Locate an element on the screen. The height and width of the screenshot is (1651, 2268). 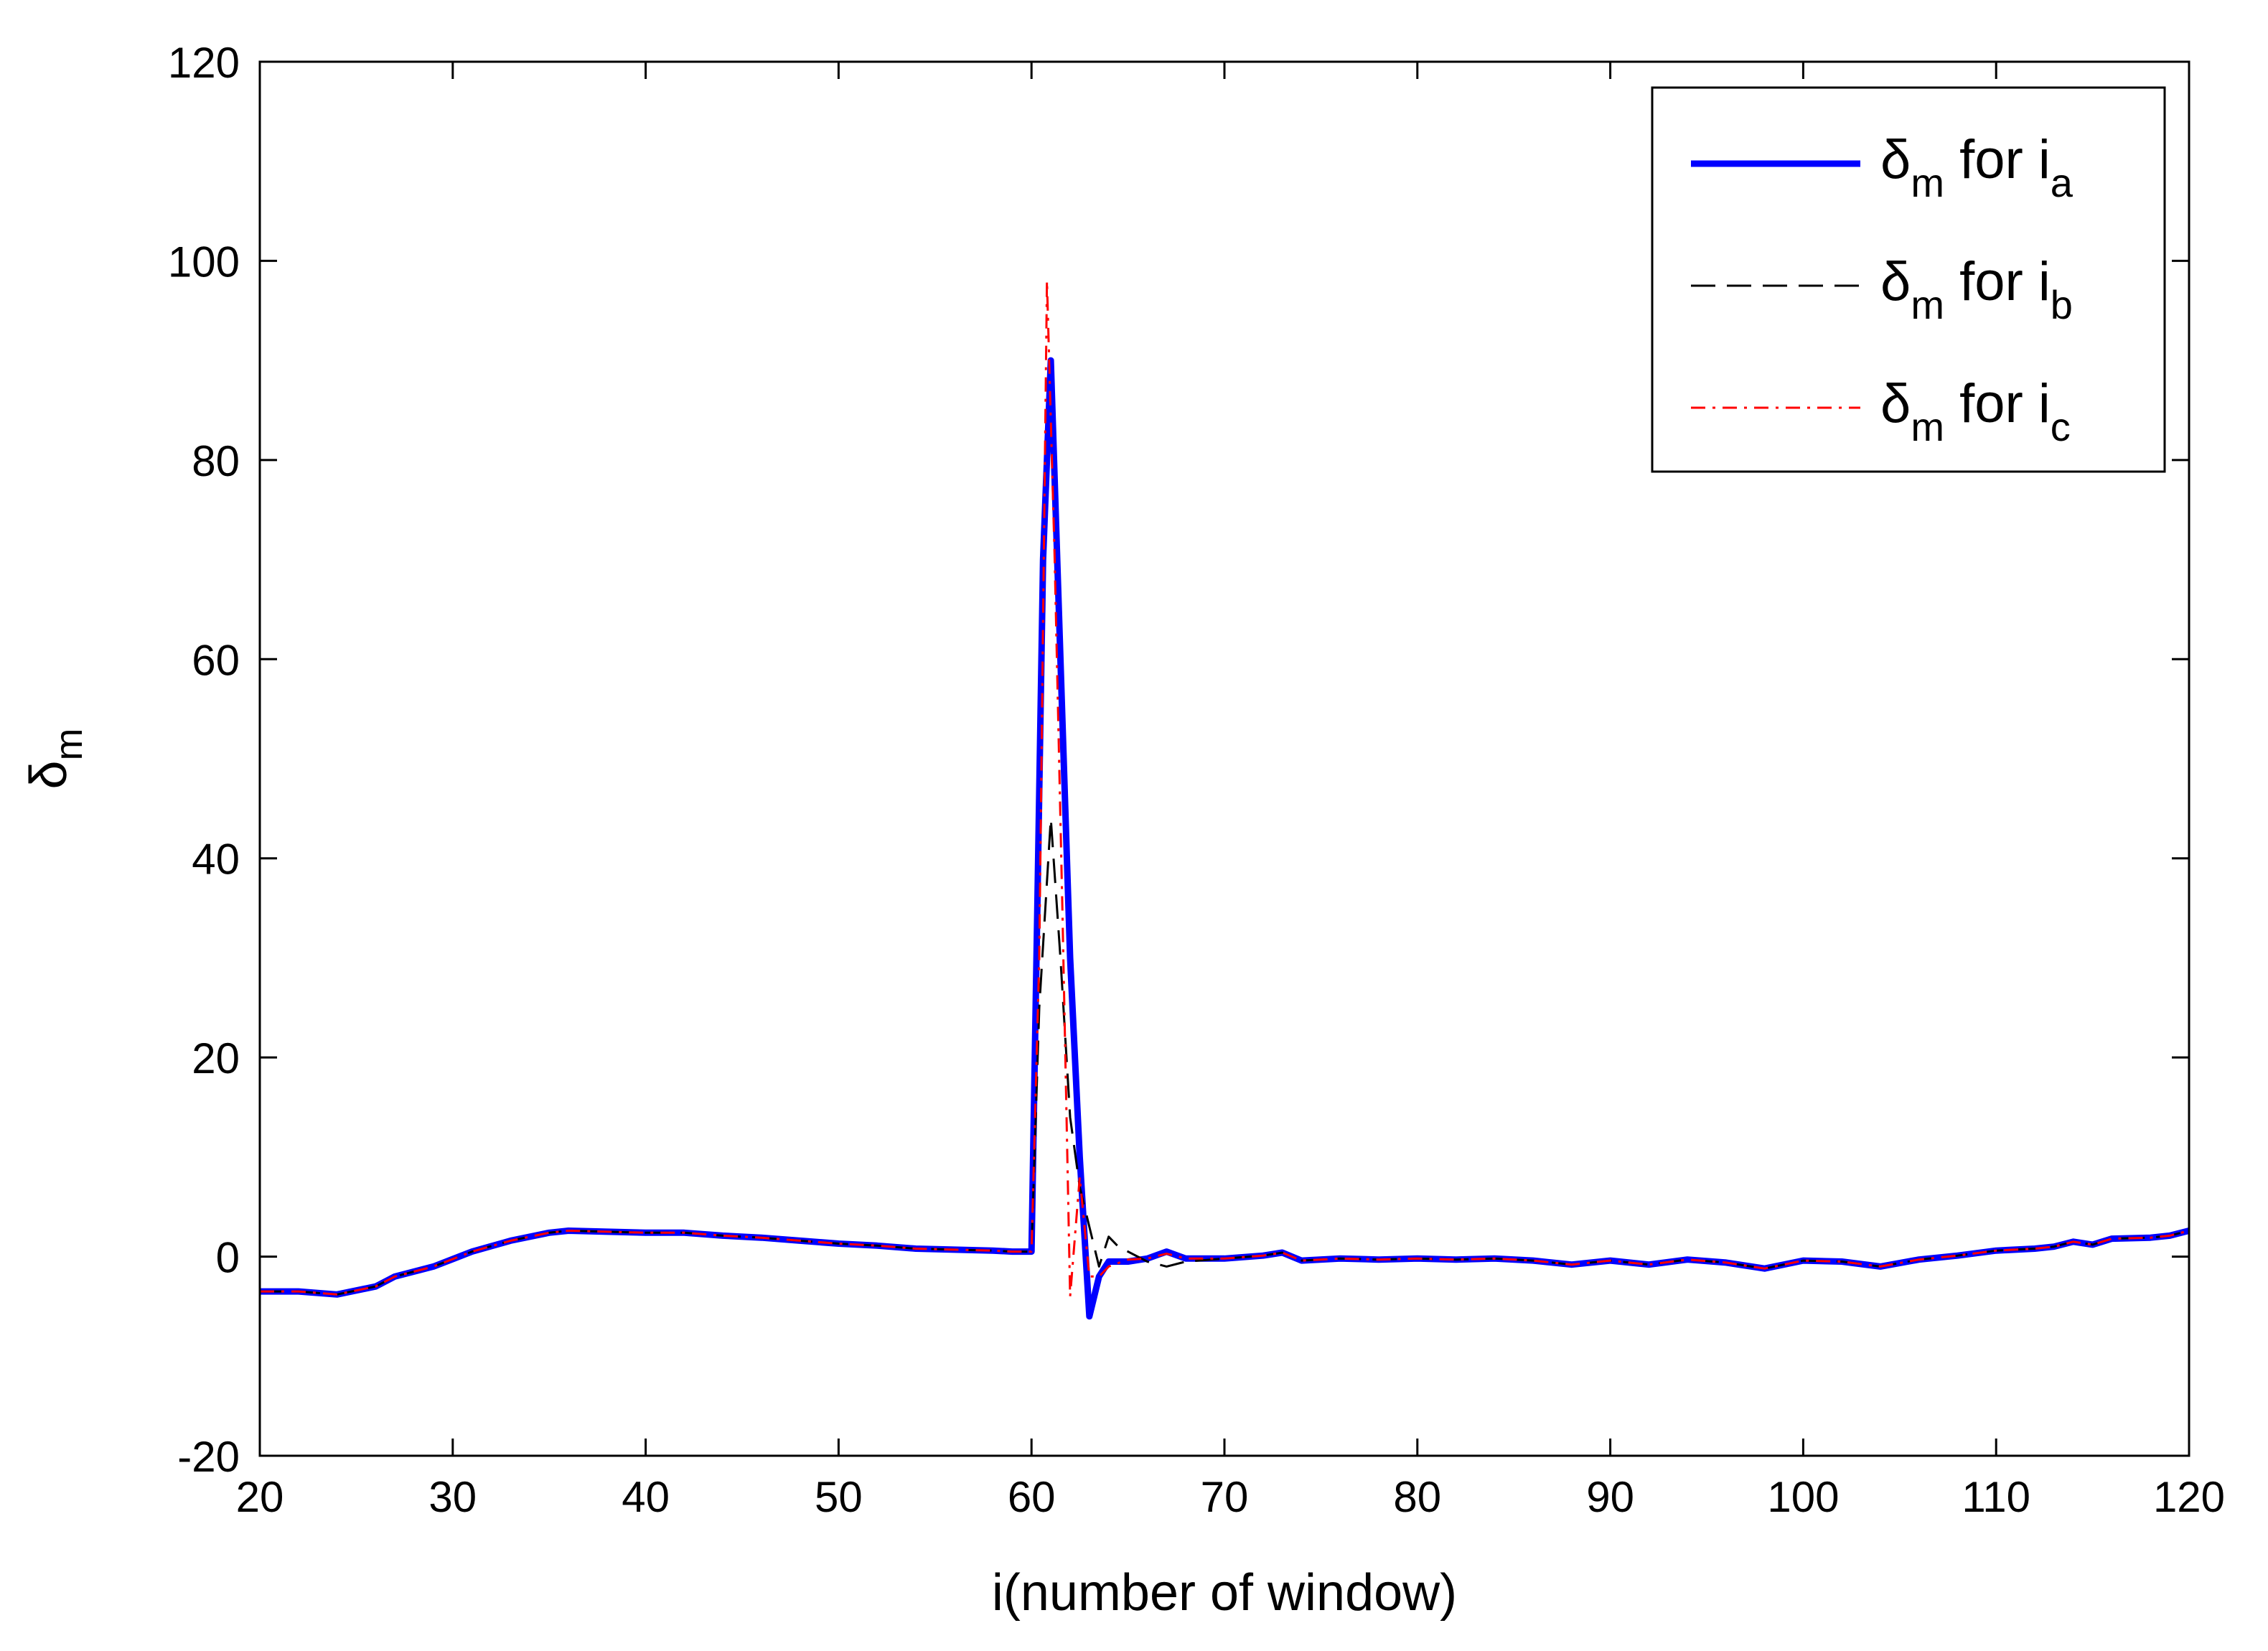
y-axis-title: δm is located at coordinates (55, 759).